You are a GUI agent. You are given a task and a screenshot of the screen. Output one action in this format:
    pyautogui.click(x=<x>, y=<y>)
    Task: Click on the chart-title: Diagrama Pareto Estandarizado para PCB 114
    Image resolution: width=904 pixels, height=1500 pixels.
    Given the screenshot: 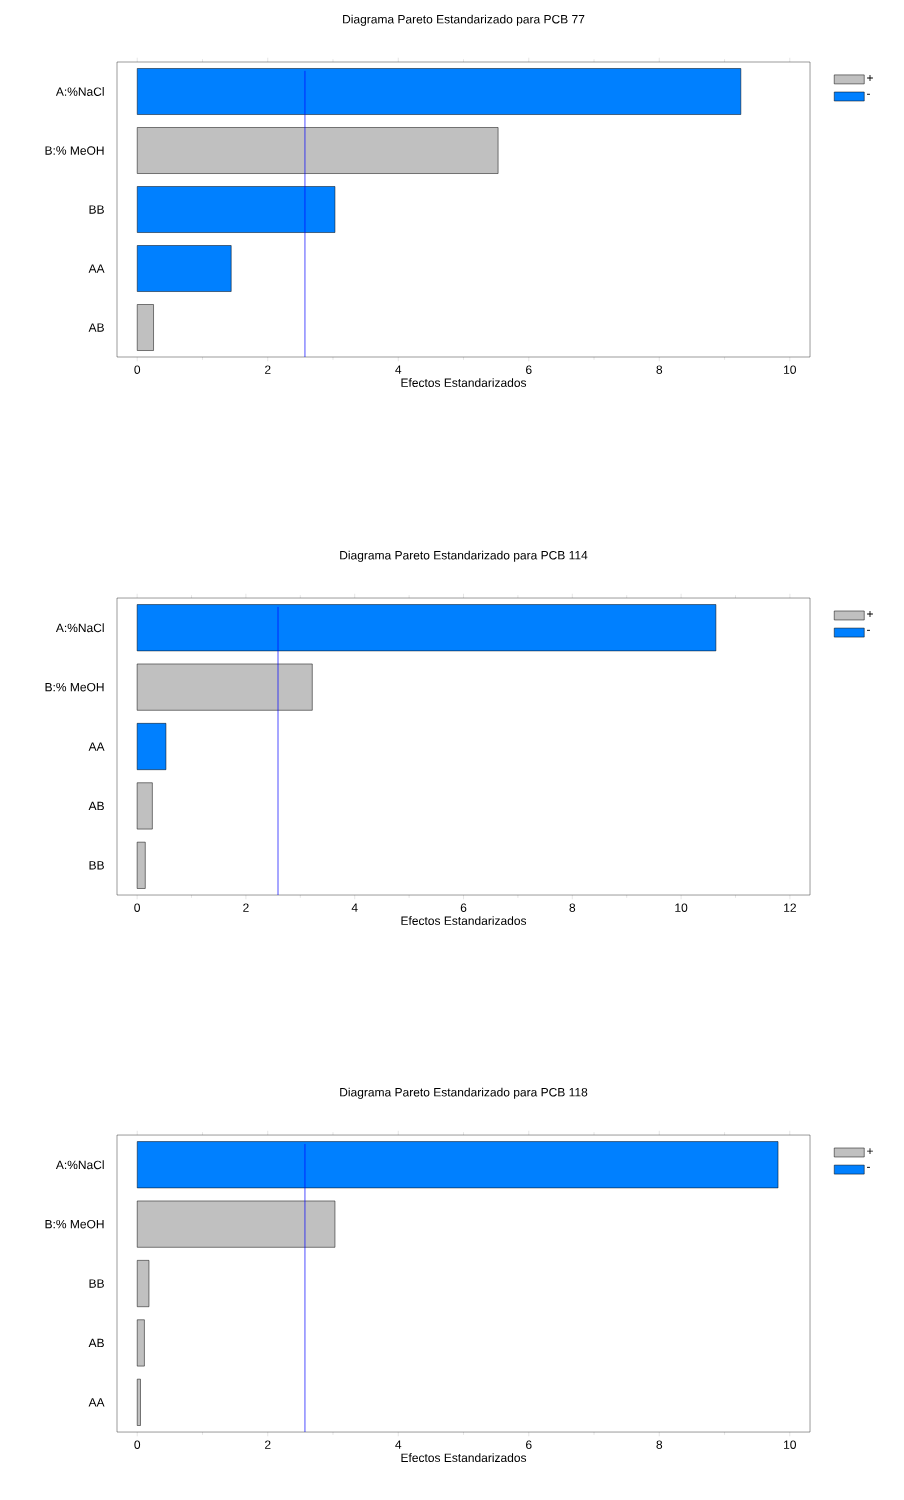 What is the action you would take?
    pyautogui.click(x=464, y=556)
    